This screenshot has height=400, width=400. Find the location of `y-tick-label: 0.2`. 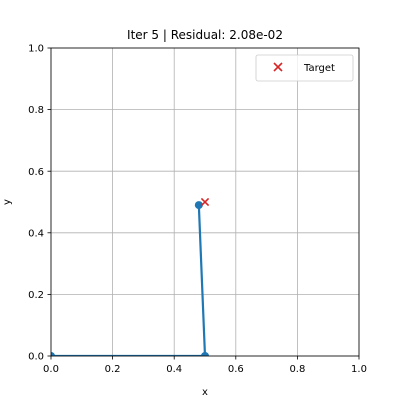

y-tick-label: 0.2 is located at coordinates (36, 295).